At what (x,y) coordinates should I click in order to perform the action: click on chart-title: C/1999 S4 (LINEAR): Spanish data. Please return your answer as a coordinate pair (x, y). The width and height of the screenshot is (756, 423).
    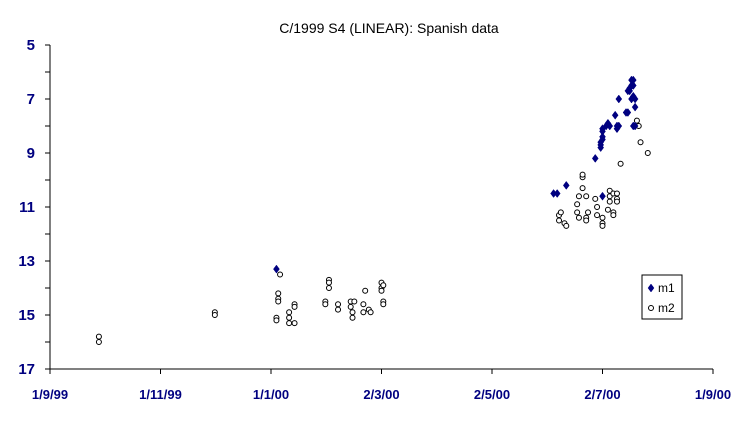
    Looking at the image, I should click on (389, 28).